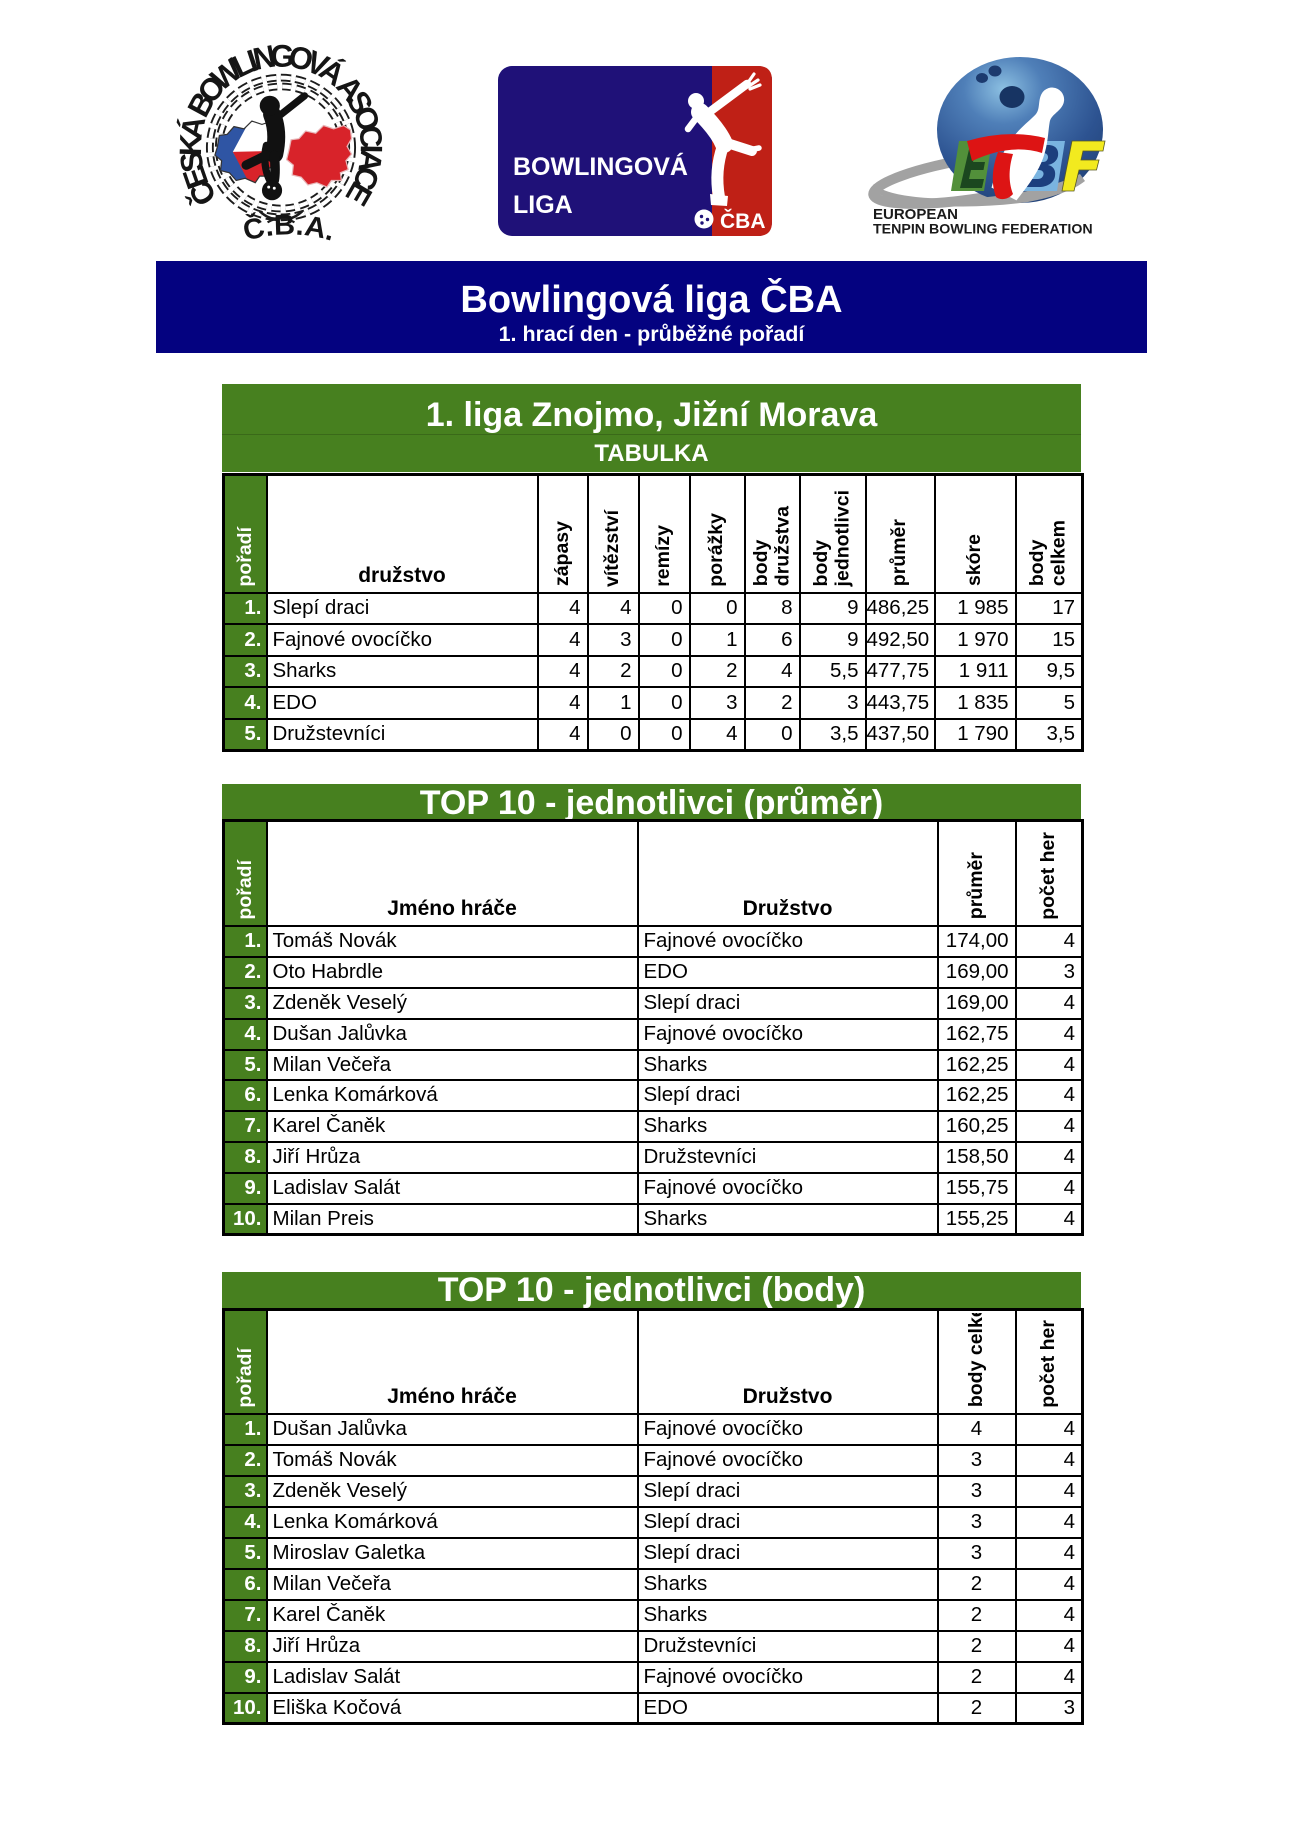  Describe the element at coordinates (983, 230) in the screenshot. I see `svg-text: TENPIN BOWLING FEDERATION` at that location.